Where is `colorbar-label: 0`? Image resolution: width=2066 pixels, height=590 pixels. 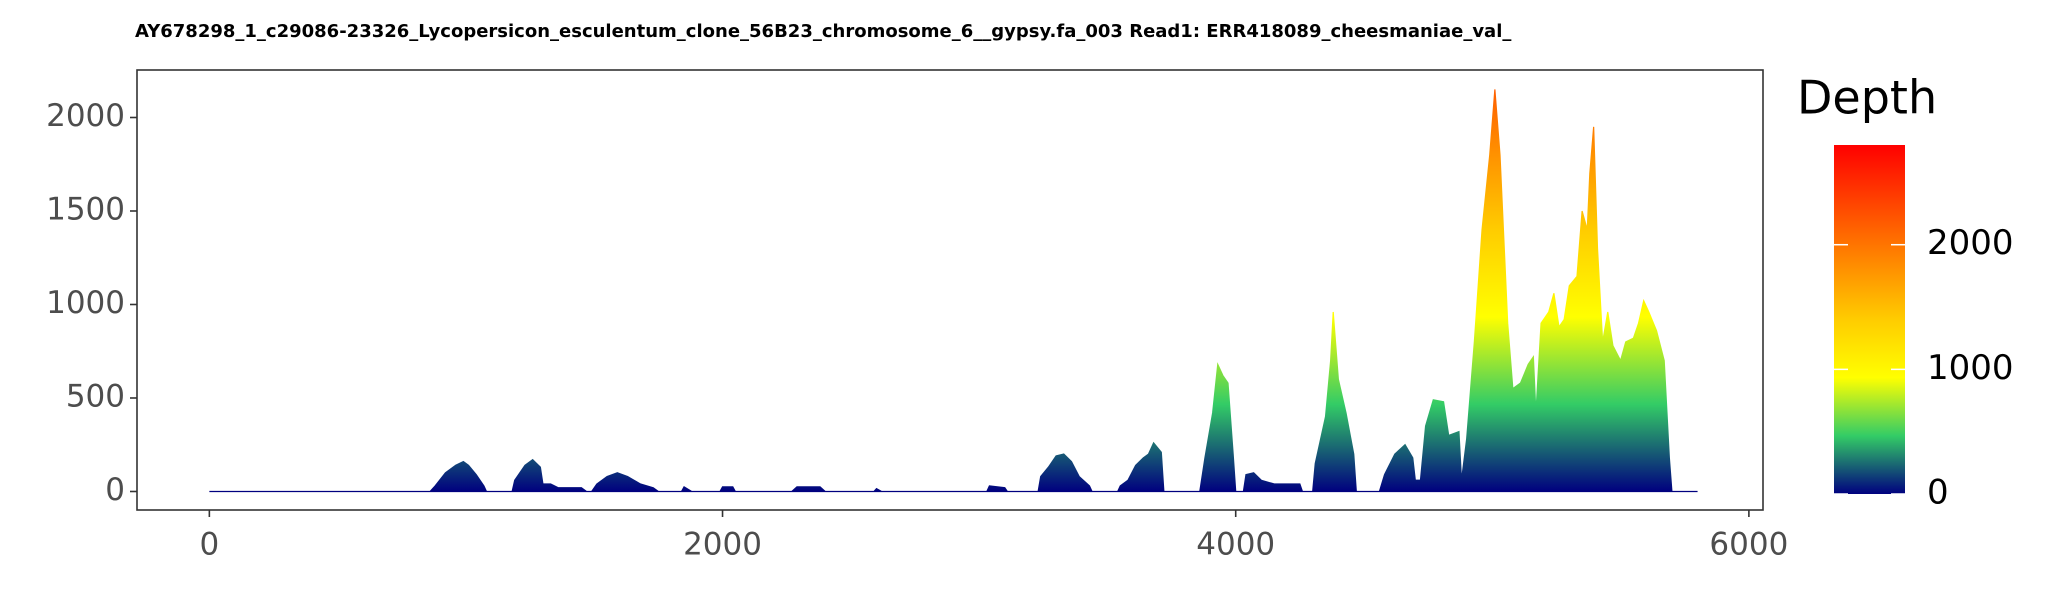 colorbar-label: 0 is located at coordinates (1938, 493).